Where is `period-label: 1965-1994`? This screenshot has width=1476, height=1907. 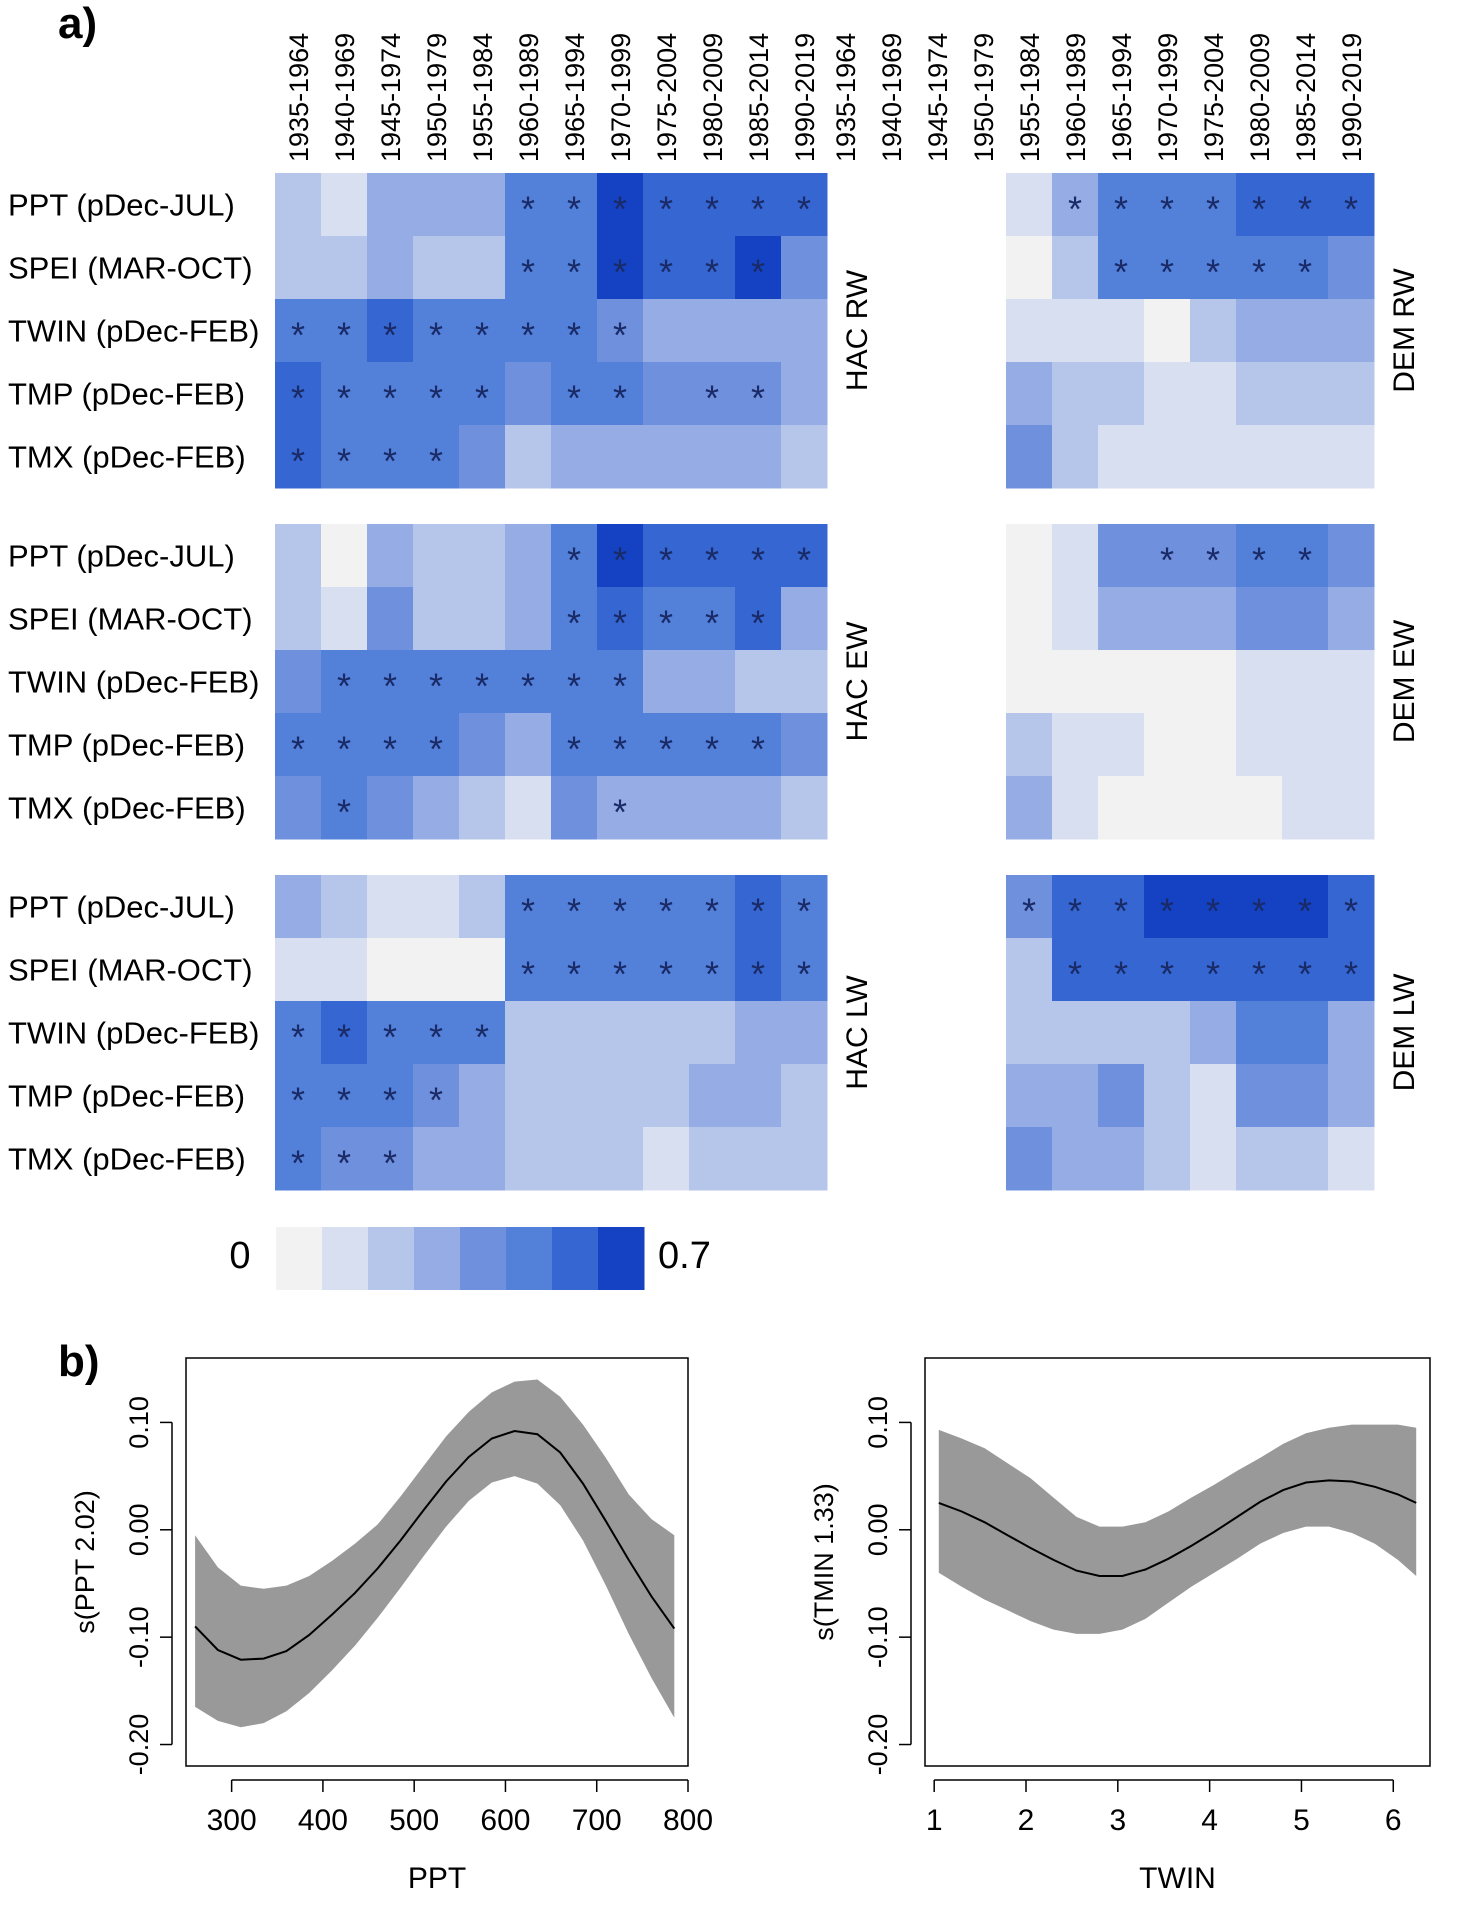 period-label: 1965-1994 is located at coordinates (575, 97).